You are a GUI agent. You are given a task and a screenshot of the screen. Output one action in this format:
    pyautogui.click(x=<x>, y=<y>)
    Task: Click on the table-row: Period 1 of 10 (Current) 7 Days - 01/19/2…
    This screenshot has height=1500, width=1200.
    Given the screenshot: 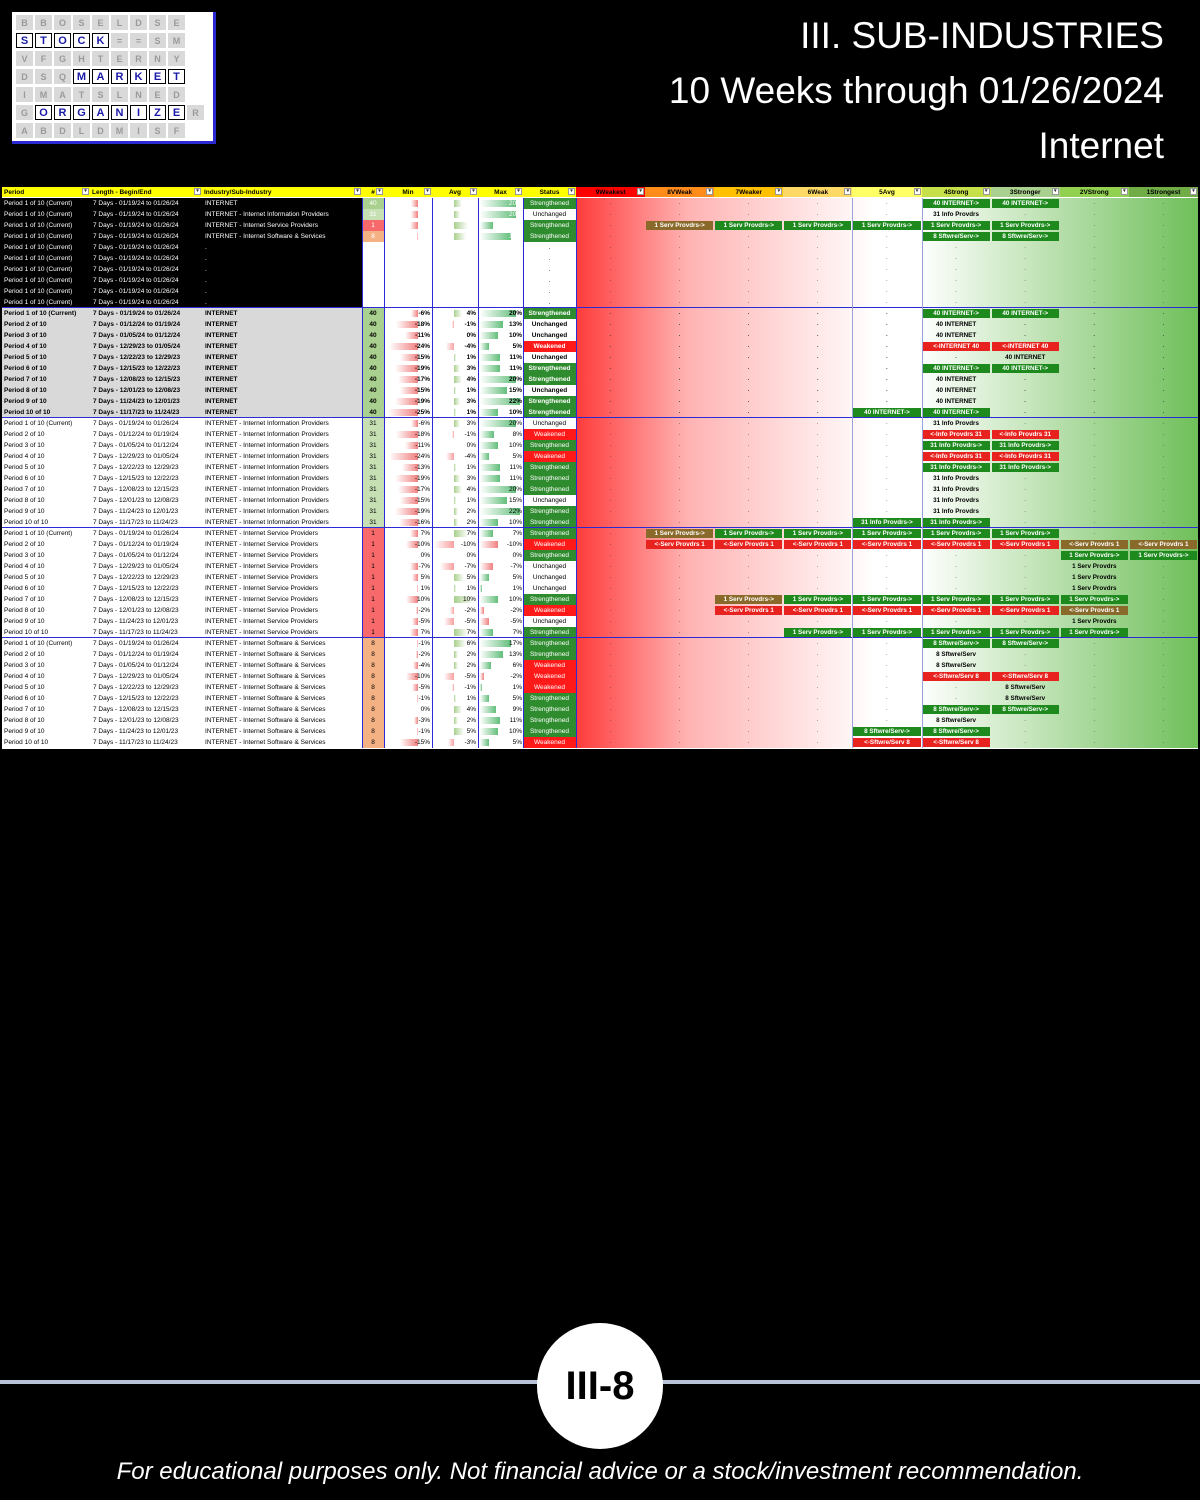 What is the action you would take?
    pyautogui.click(x=600, y=302)
    